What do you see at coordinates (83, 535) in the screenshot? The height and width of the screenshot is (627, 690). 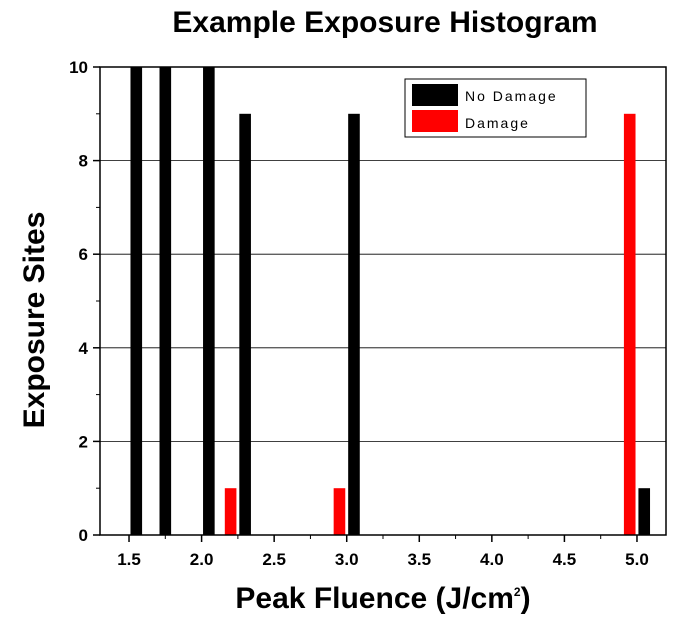 I see `y-tick-label: 0` at bounding box center [83, 535].